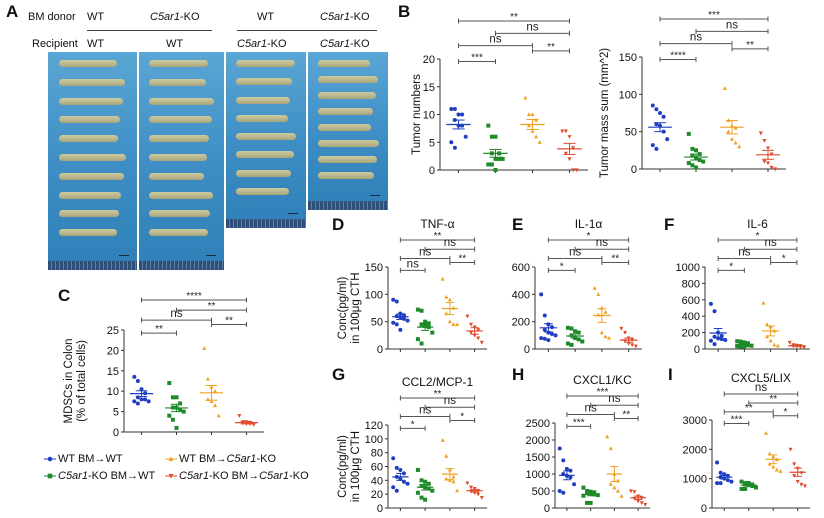 Image resolution: width=824 pixels, height=518 pixels. Describe the element at coordinates (338, 224) in the screenshot. I see `panel-label-d: D` at that location.